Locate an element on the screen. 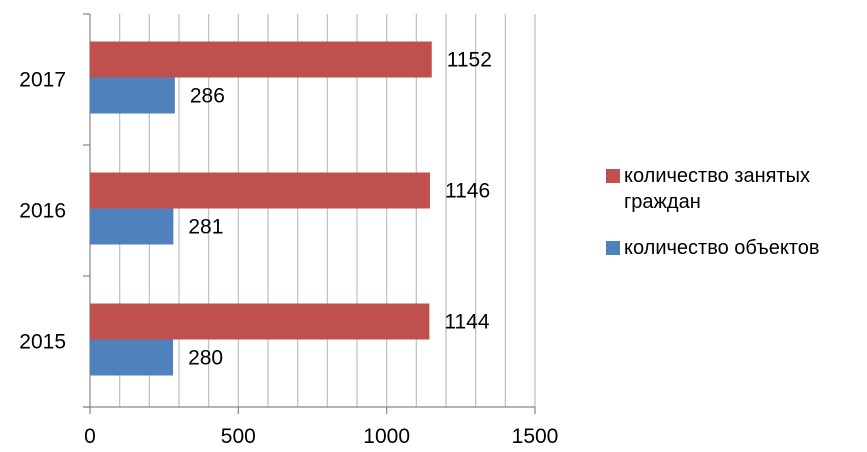 The width and height of the screenshot is (867, 452). legend-item-employed: количество занятых граждан is located at coordinates (736, 189).